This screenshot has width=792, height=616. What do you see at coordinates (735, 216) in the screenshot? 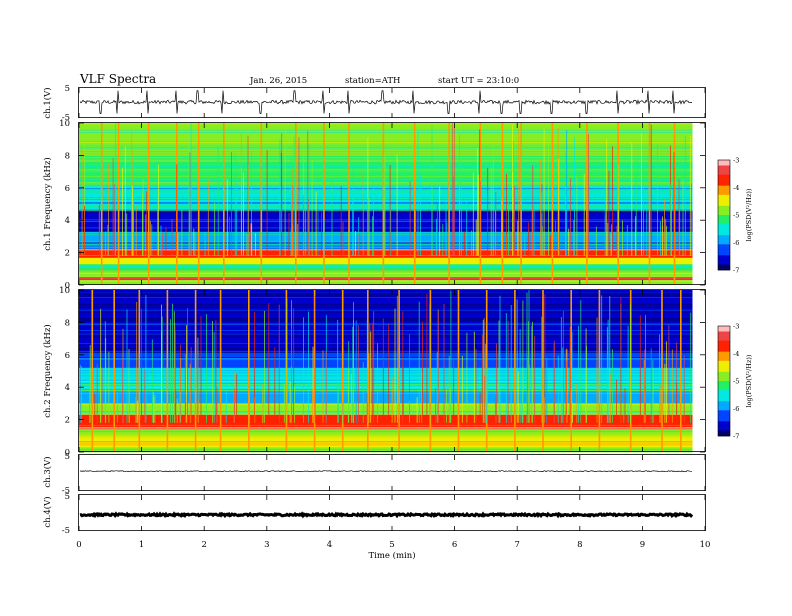
I see `ch1-colorbar: -3 -4 -5 -6 -7 log(PSD(V²/Hz))` at bounding box center [735, 216].